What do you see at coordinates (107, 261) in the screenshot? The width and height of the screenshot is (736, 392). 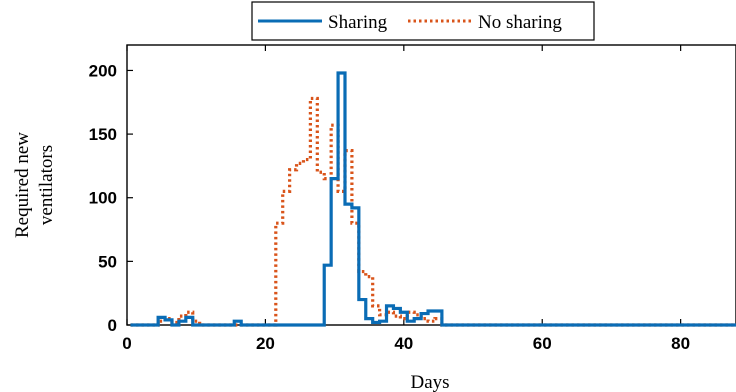 I see `y-tick-label: 50` at bounding box center [107, 261].